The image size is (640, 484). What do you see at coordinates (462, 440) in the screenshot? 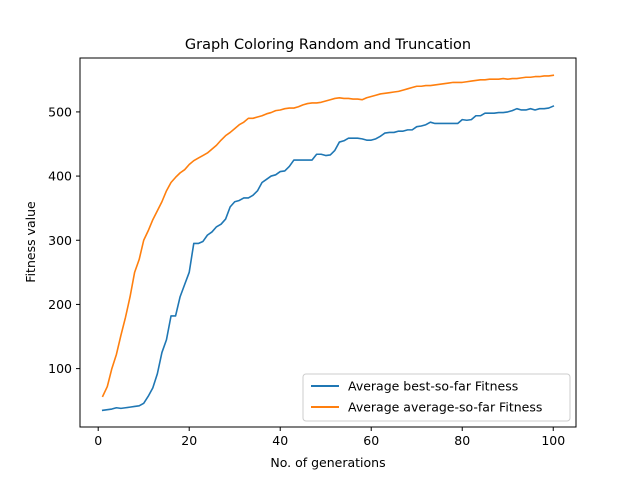
I see `x-tick-label: 80` at bounding box center [462, 440].